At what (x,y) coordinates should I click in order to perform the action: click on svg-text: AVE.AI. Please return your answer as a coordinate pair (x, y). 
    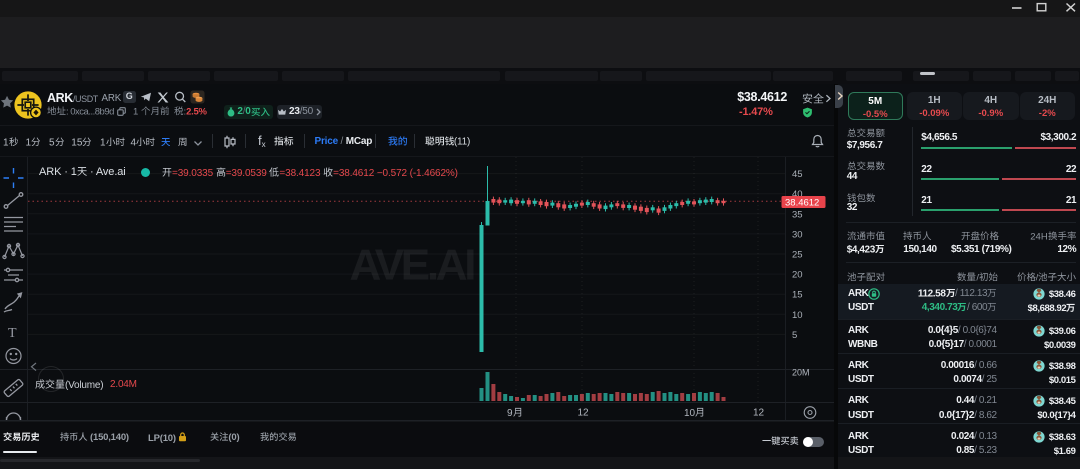
    Looking at the image, I should click on (413, 265).